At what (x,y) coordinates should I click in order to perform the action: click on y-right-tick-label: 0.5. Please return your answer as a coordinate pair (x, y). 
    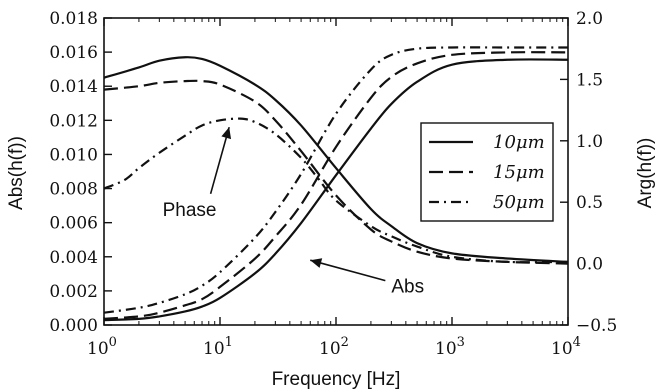
    Looking at the image, I should click on (589, 203).